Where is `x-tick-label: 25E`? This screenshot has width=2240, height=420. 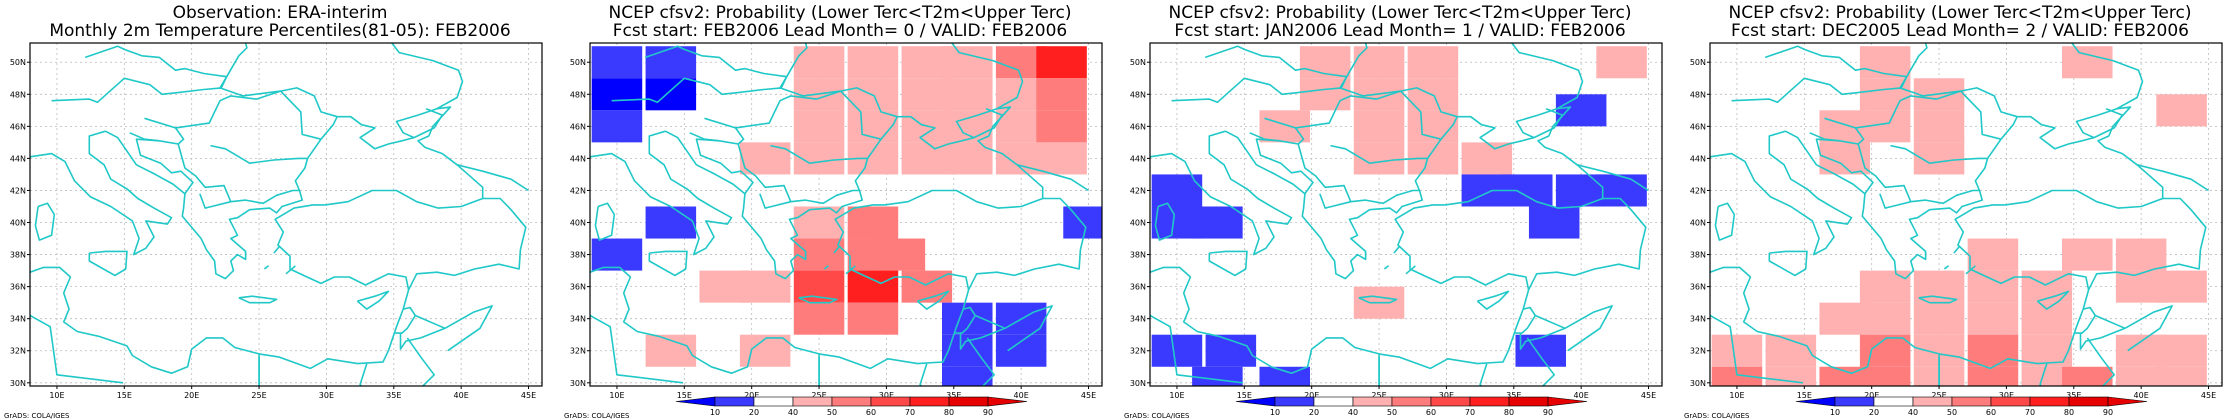 x-tick-label: 25E is located at coordinates (1378, 395).